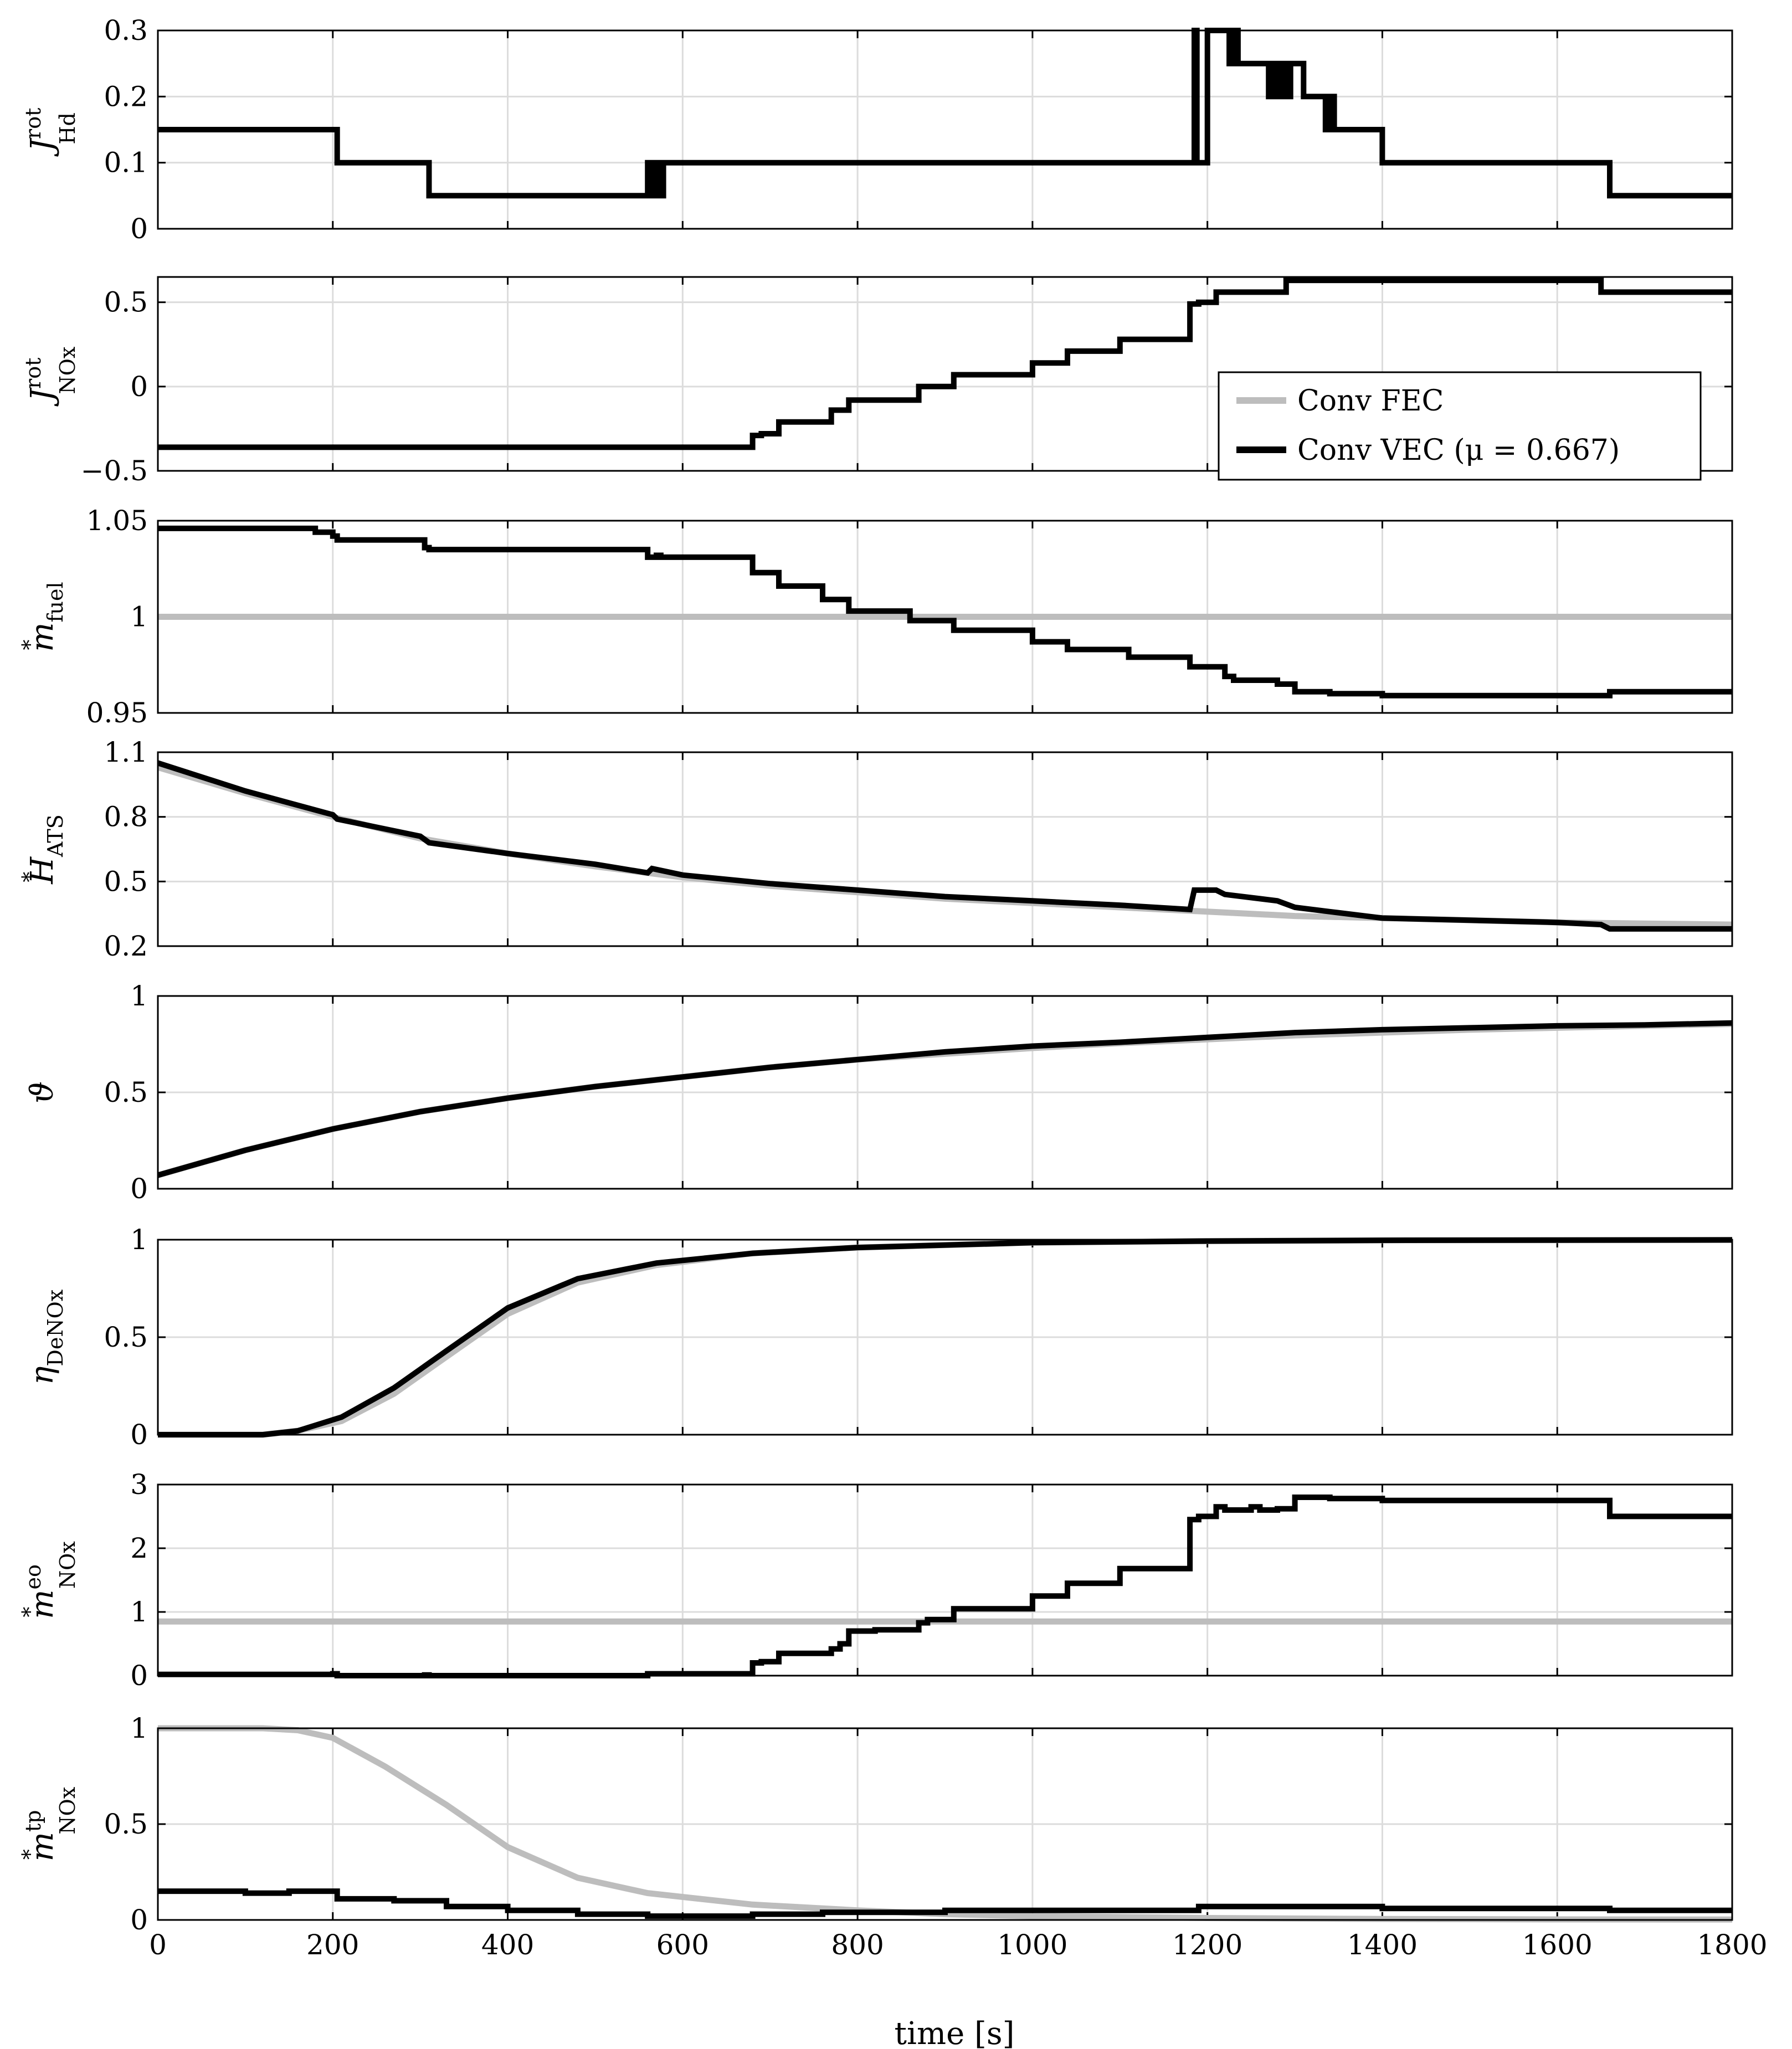 The width and height of the screenshot is (1792, 2049). I want to click on x-tick-label: 200, so click(332, 1945).